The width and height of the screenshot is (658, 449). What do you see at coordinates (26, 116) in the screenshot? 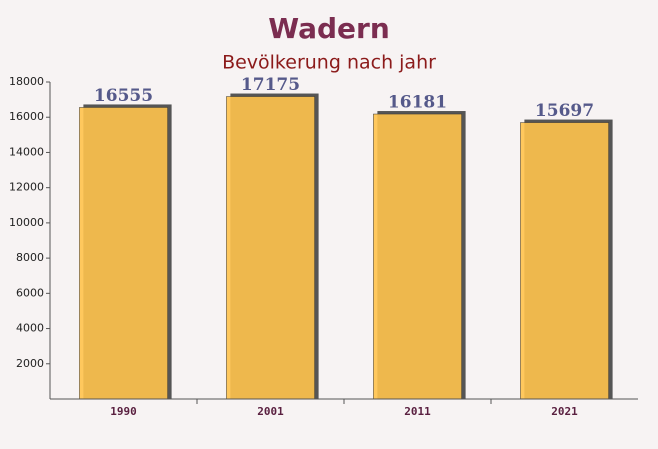
I see `y-tick-label: 16000` at bounding box center [26, 116].